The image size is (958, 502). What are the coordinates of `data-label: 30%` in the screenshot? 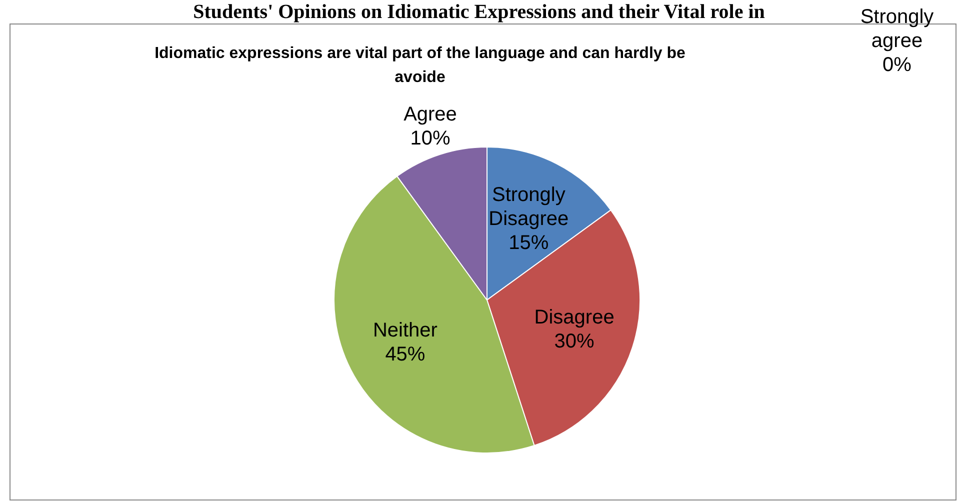 It's located at (574, 341).